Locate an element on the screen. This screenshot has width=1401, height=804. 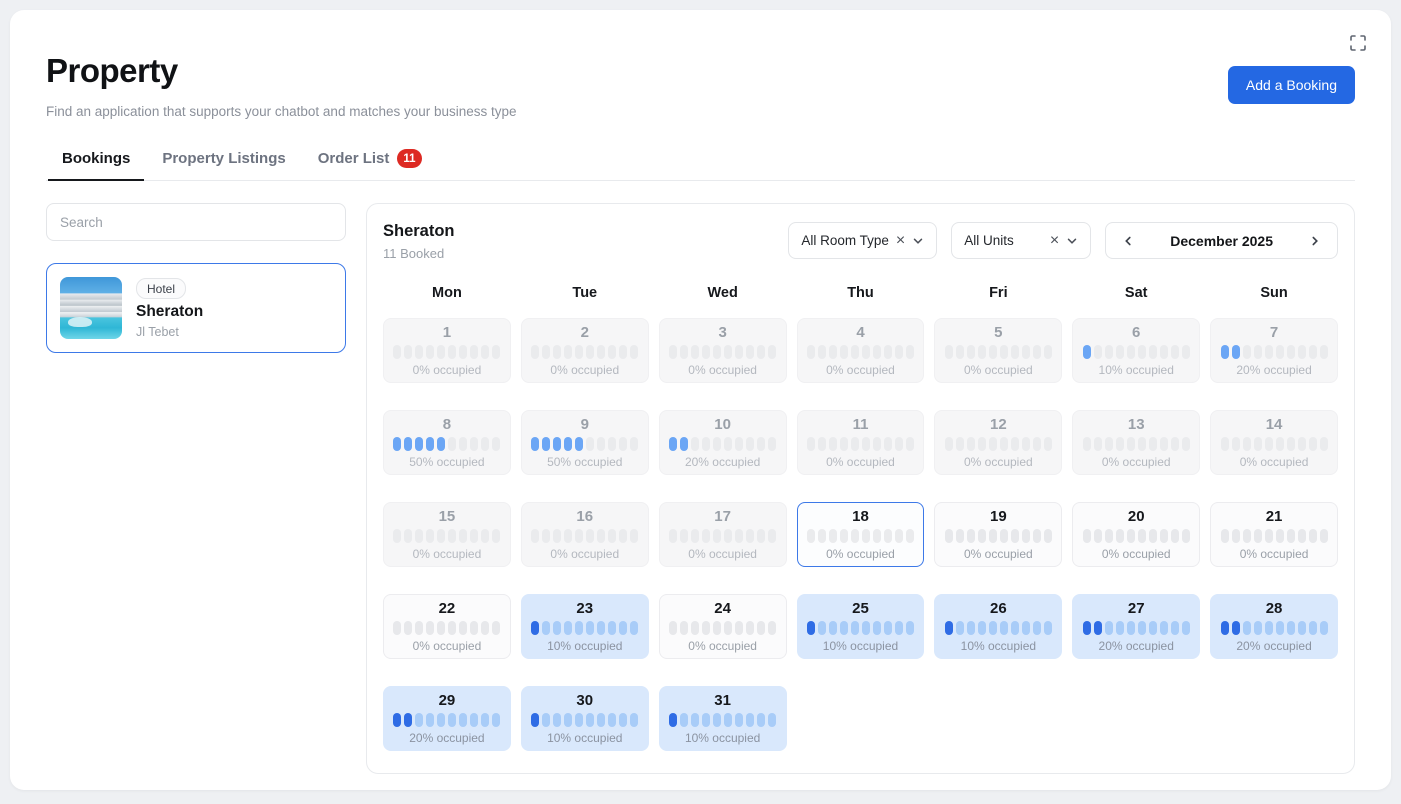
calendar-day-10: 10 20% occupied is located at coordinates (722, 442).